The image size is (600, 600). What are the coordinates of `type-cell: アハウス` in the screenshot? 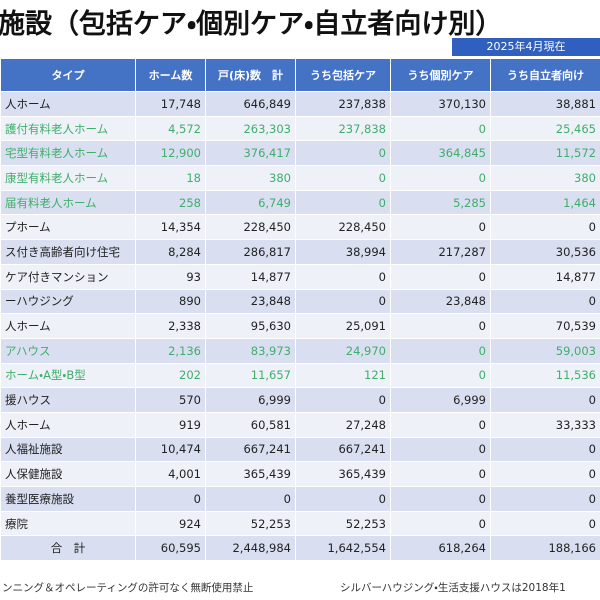 It's located at (68, 350).